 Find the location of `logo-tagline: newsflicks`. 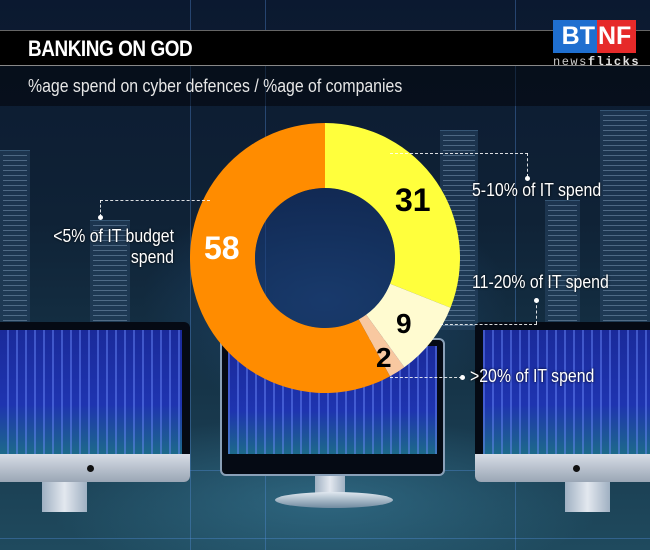

logo-tagline: newsflicks is located at coordinates (596, 62).